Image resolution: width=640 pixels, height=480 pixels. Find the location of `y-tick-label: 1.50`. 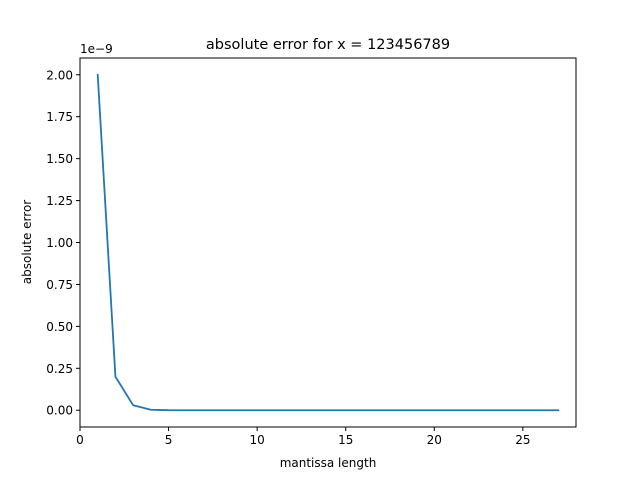

y-tick-label: 1.50 is located at coordinates (59, 159).